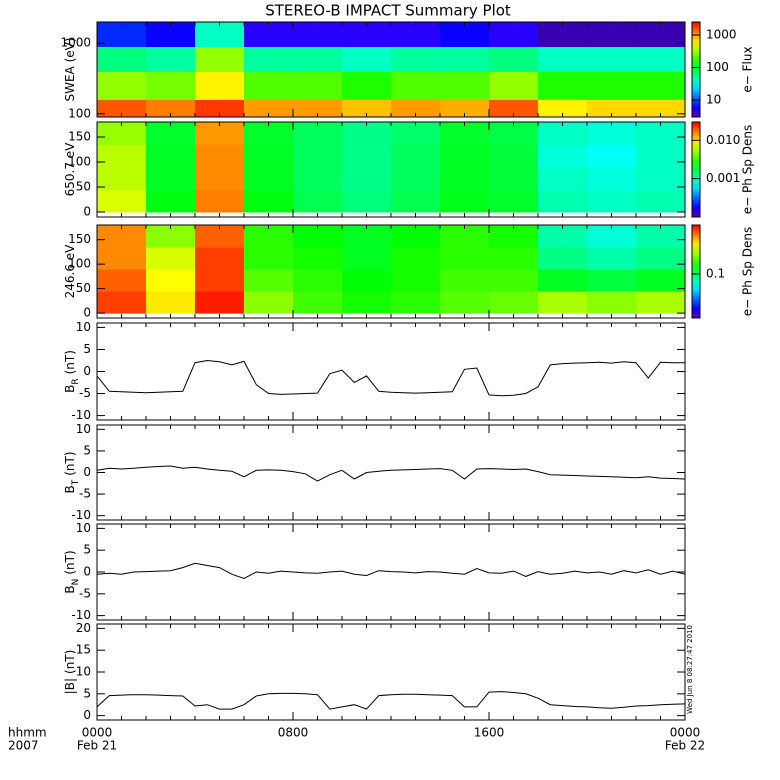  I want to click on y-axis-label: |B| (nT), so click(70, 672).